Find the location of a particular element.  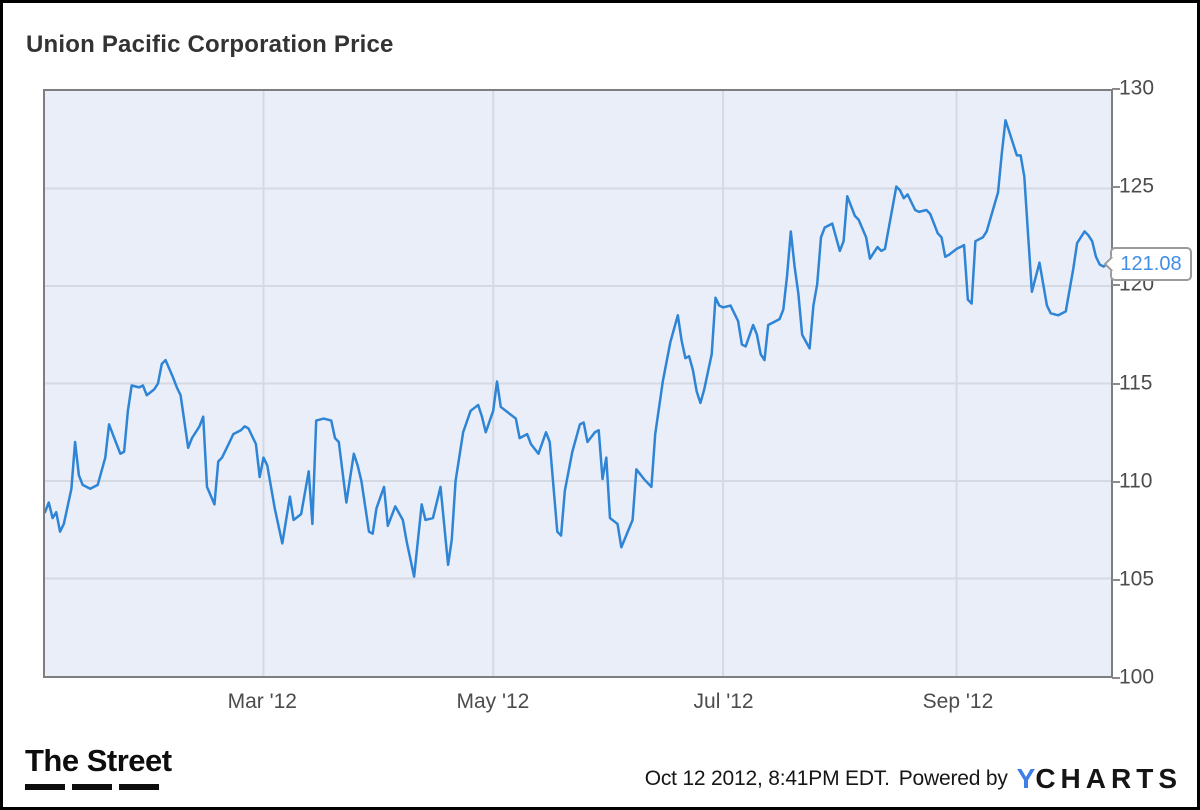

y-tick-label: 105 is located at coordinates (1137, 579).